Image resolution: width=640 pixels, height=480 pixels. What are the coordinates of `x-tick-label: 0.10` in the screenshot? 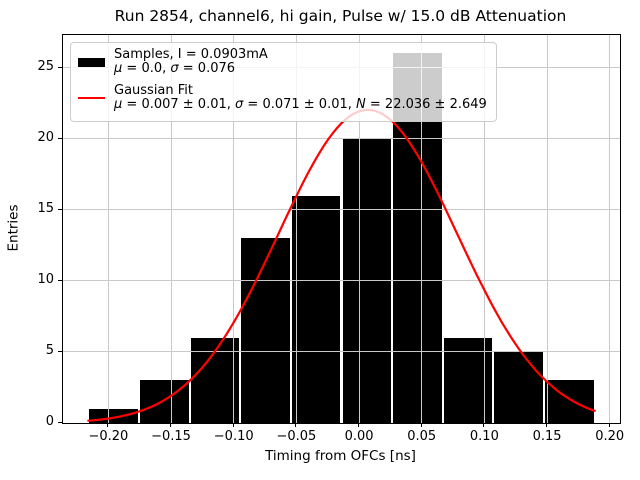 It's located at (484, 436).